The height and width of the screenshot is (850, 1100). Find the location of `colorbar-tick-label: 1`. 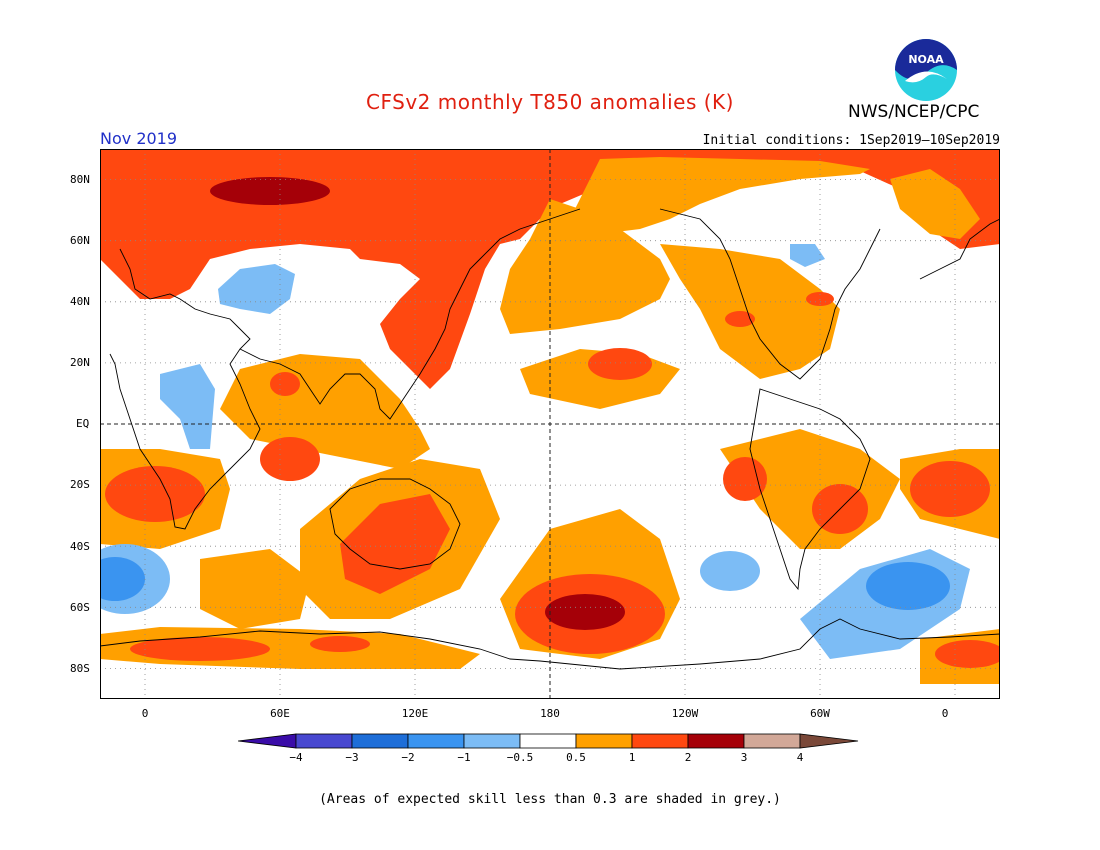

colorbar-tick-label: 1 is located at coordinates (632, 757).